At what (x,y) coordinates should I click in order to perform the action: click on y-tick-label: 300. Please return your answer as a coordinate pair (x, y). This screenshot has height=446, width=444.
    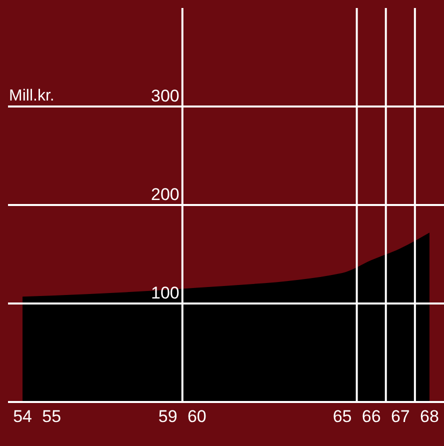
    Looking at the image, I should click on (165, 96).